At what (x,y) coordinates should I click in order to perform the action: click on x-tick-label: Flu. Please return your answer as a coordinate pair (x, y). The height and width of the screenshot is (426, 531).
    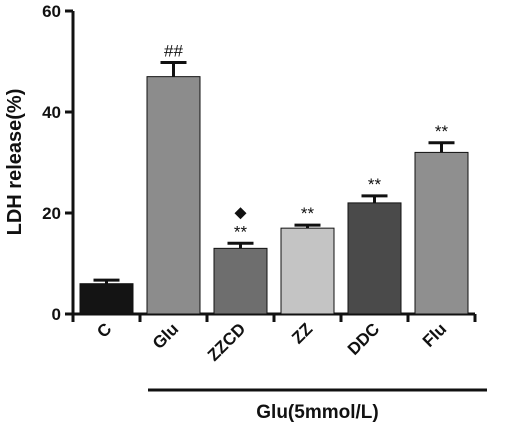
    Looking at the image, I should click on (434, 334).